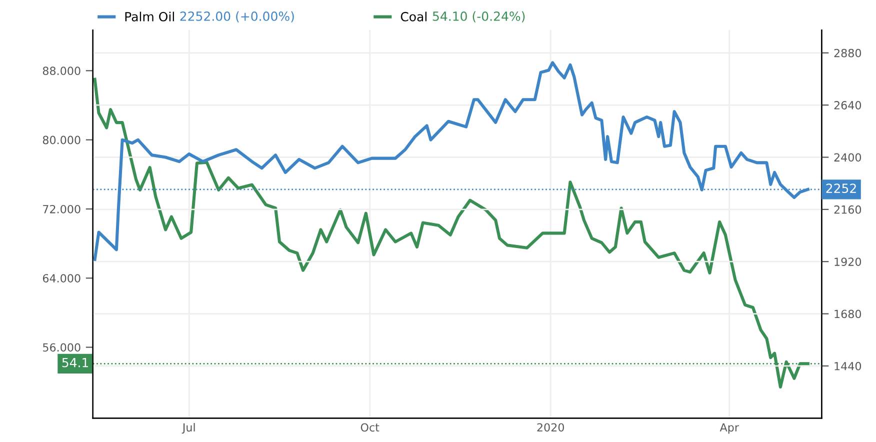 Image resolution: width=876 pixels, height=442 pixels. Describe the element at coordinates (413, 17) in the screenshot. I see `legend-label: Coal` at that location.